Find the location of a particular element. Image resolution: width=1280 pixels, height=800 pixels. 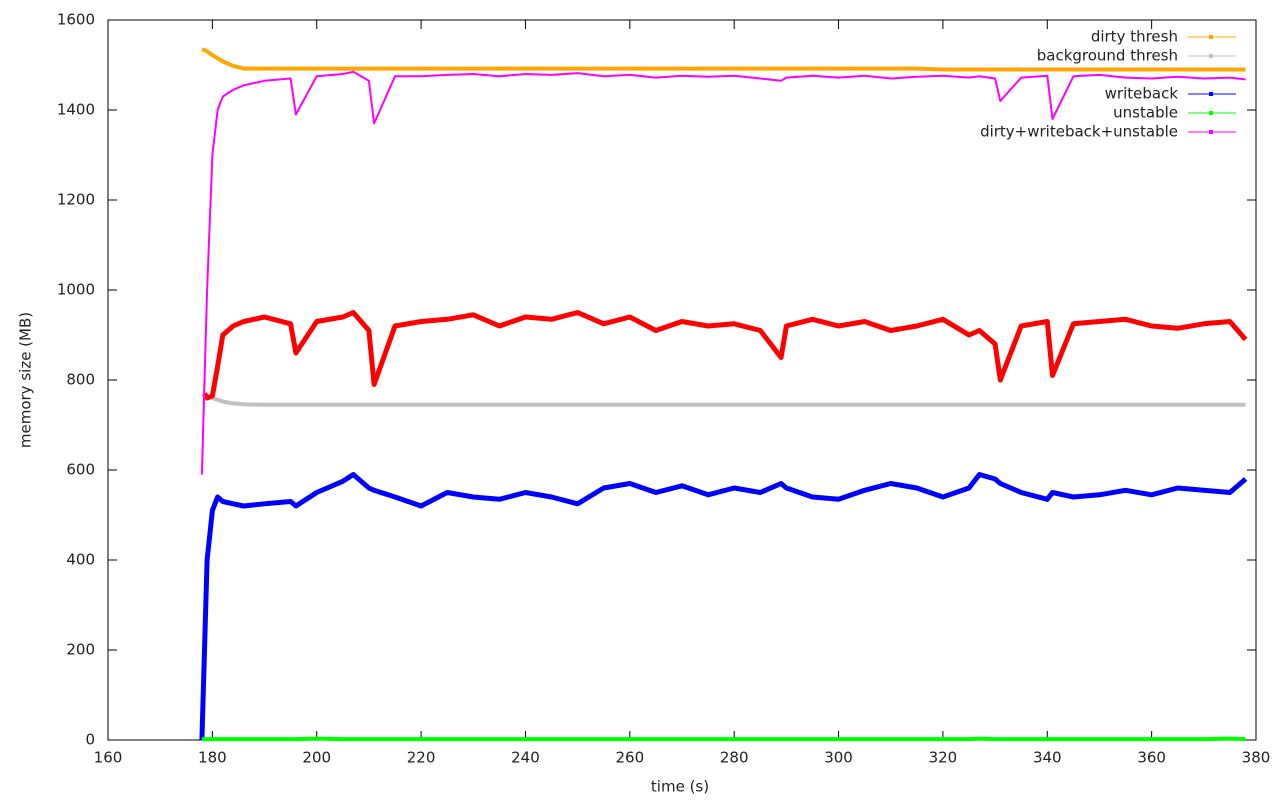

x-tick-label: 200 is located at coordinates (316, 758).